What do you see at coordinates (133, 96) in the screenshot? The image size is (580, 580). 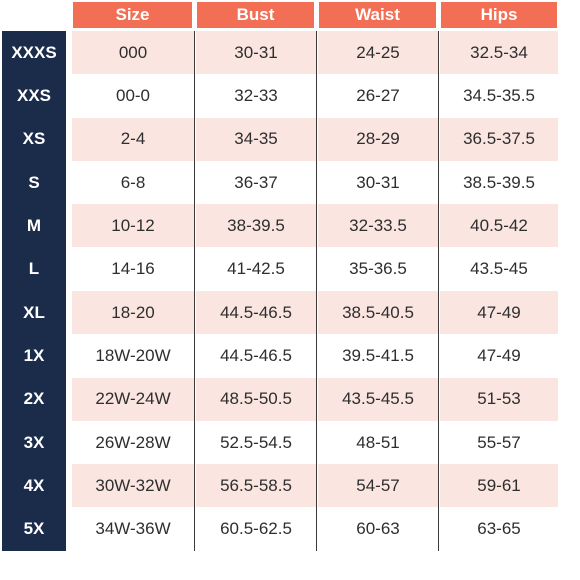 I see `size-cell: 00-0` at bounding box center [133, 96].